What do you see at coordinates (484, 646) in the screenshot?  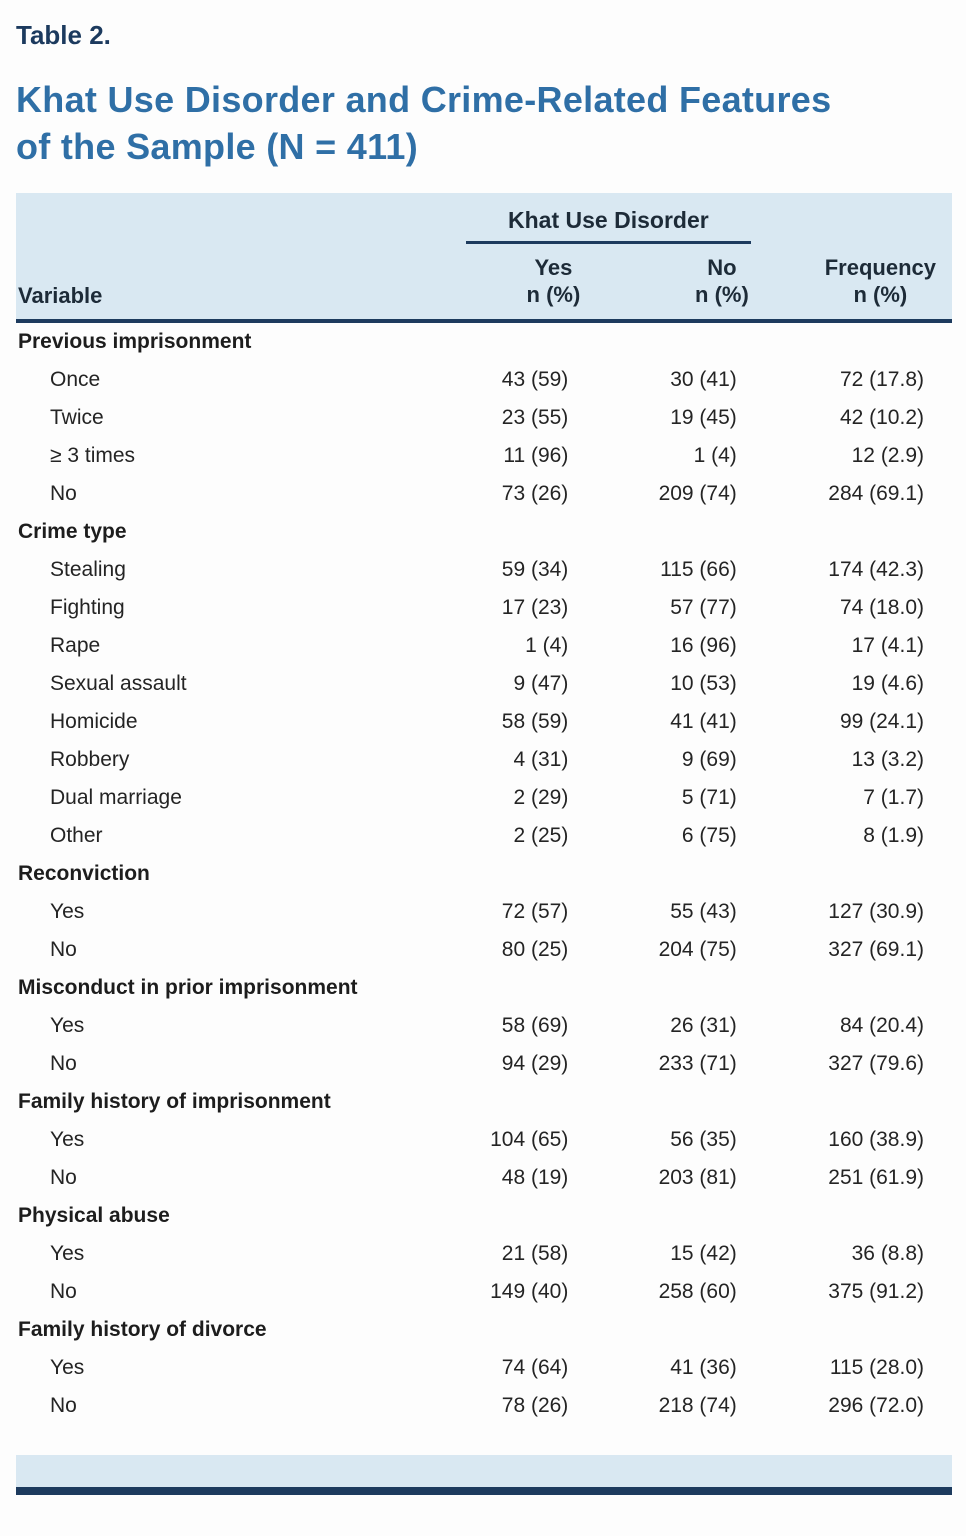 I see `table-row: Rape 1 (4) 16 (96) 17 (4.1)` at bounding box center [484, 646].